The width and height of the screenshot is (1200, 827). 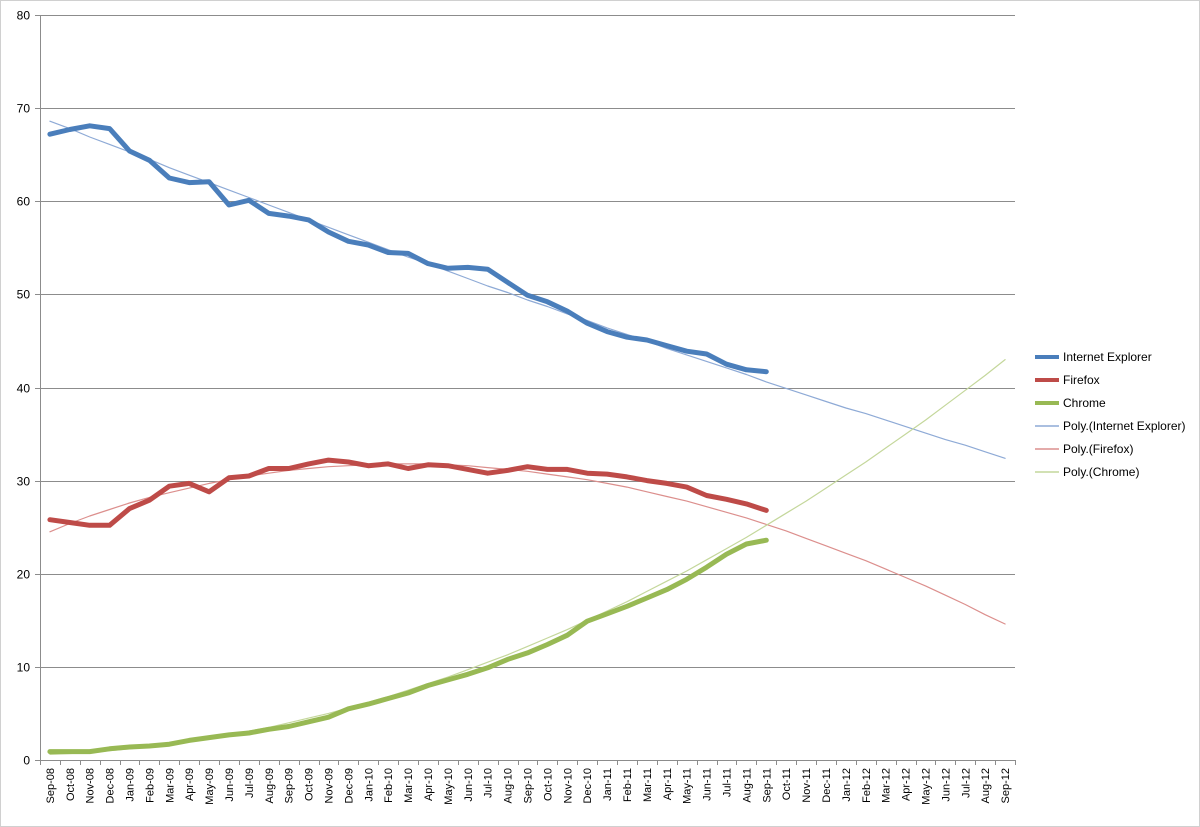 What do you see at coordinates (688, 786) in the screenshot?
I see `x-tick-label: May-11` at bounding box center [688, 786].